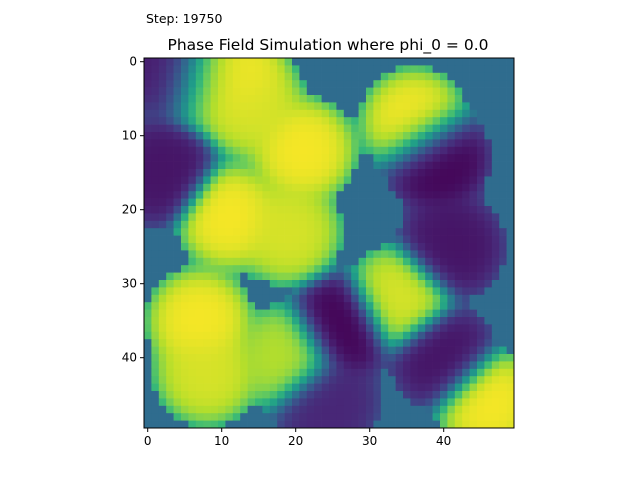 This screenshot has width=640, height=480. What do you see at coordinates (129, 358) in the screenshot?
I see `y-tick-label: 40` at bounding box center [129, 358].